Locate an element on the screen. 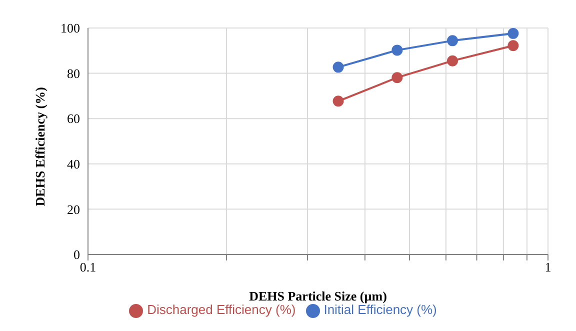 The image size is (576, 331). y-tick-label: 40 is located at coordinates (73, 164).